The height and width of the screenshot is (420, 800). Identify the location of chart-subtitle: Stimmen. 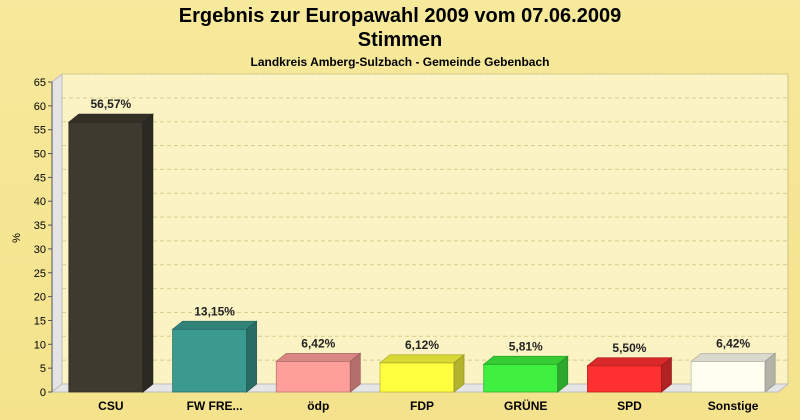
(400, 40).